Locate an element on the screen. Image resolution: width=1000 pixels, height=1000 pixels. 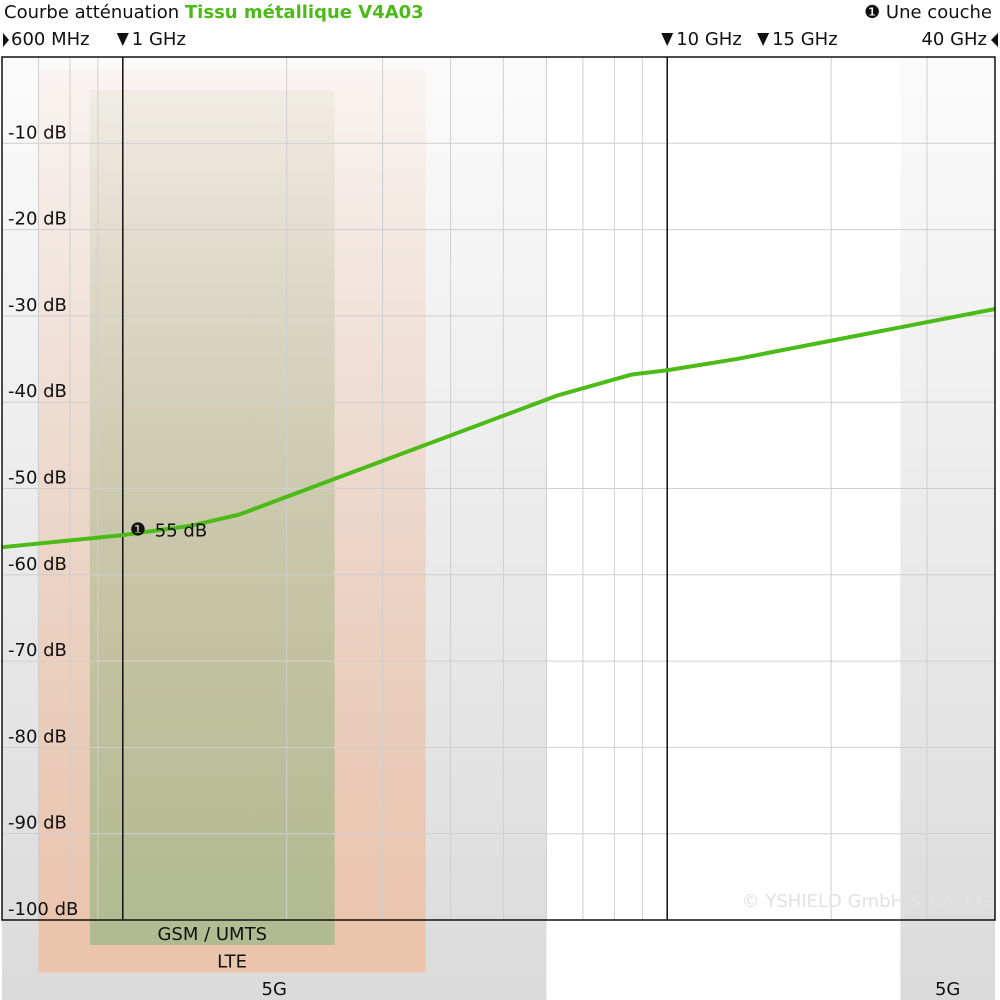
copyright: © YSHIELD GmbH & Co. KG is located at coordinates (866, 901).